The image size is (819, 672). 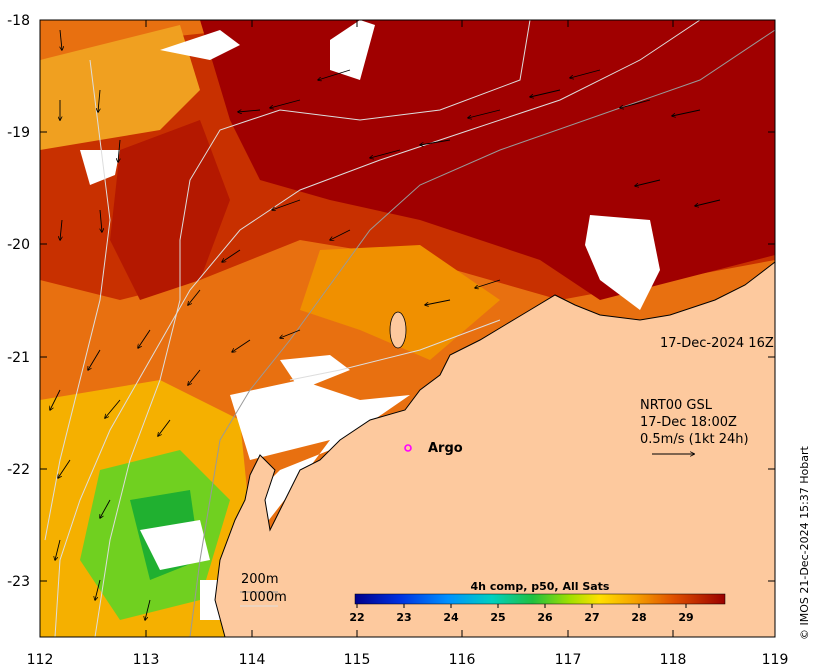 What do you see at coordinates (408, 448) in the screenshot?
I see `argo-float-marker` at bounding box center [408, 448].